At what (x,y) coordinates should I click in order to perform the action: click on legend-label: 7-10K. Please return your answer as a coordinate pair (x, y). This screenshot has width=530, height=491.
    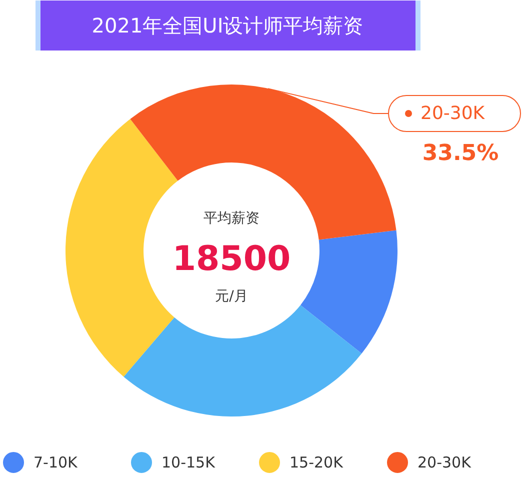
    Looking at the image, I should click on (56, 463).